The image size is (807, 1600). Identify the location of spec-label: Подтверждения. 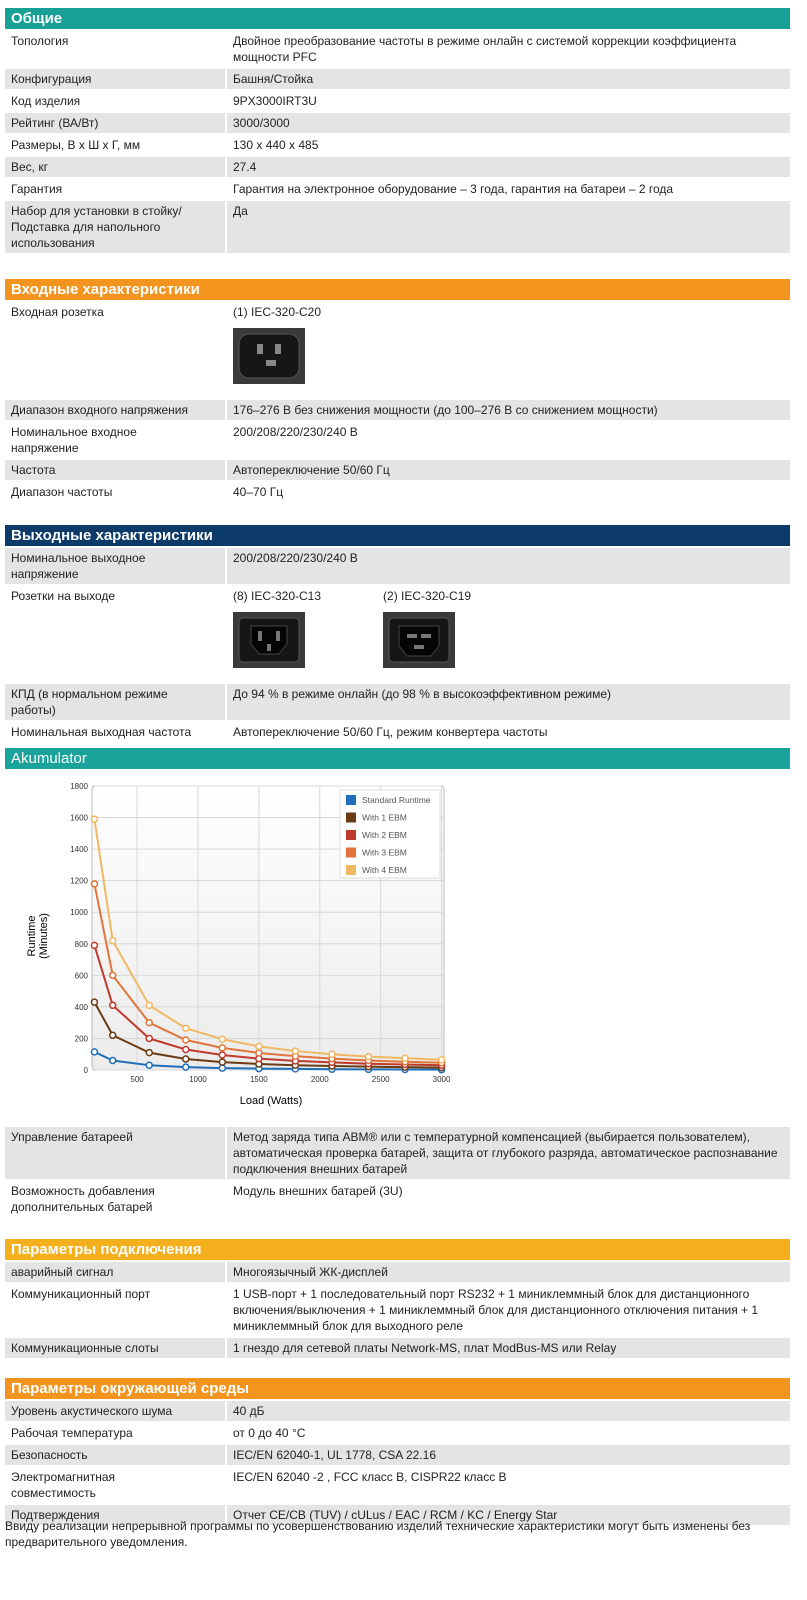
(115, 1515).